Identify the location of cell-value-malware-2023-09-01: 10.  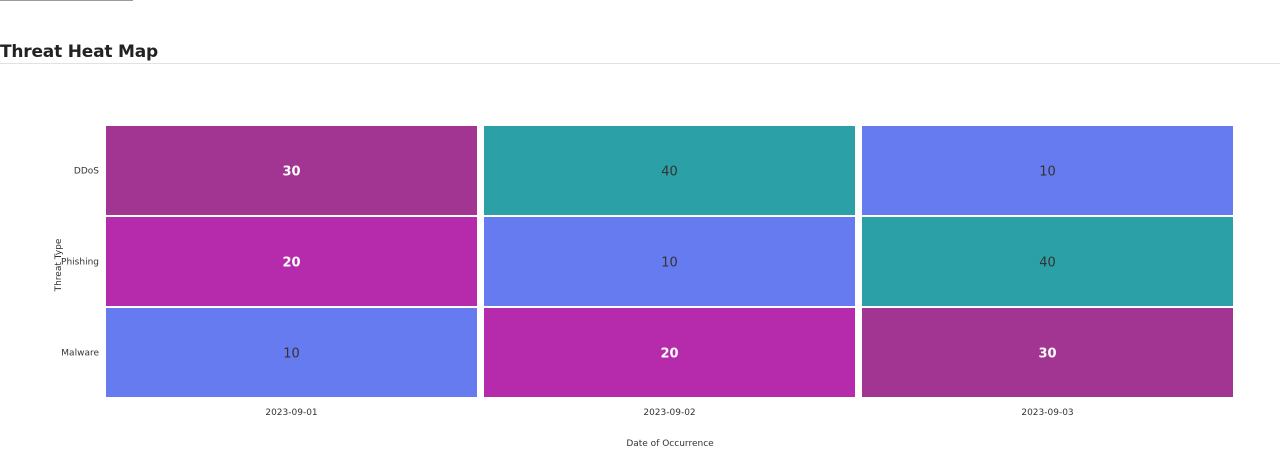
(291, 354).